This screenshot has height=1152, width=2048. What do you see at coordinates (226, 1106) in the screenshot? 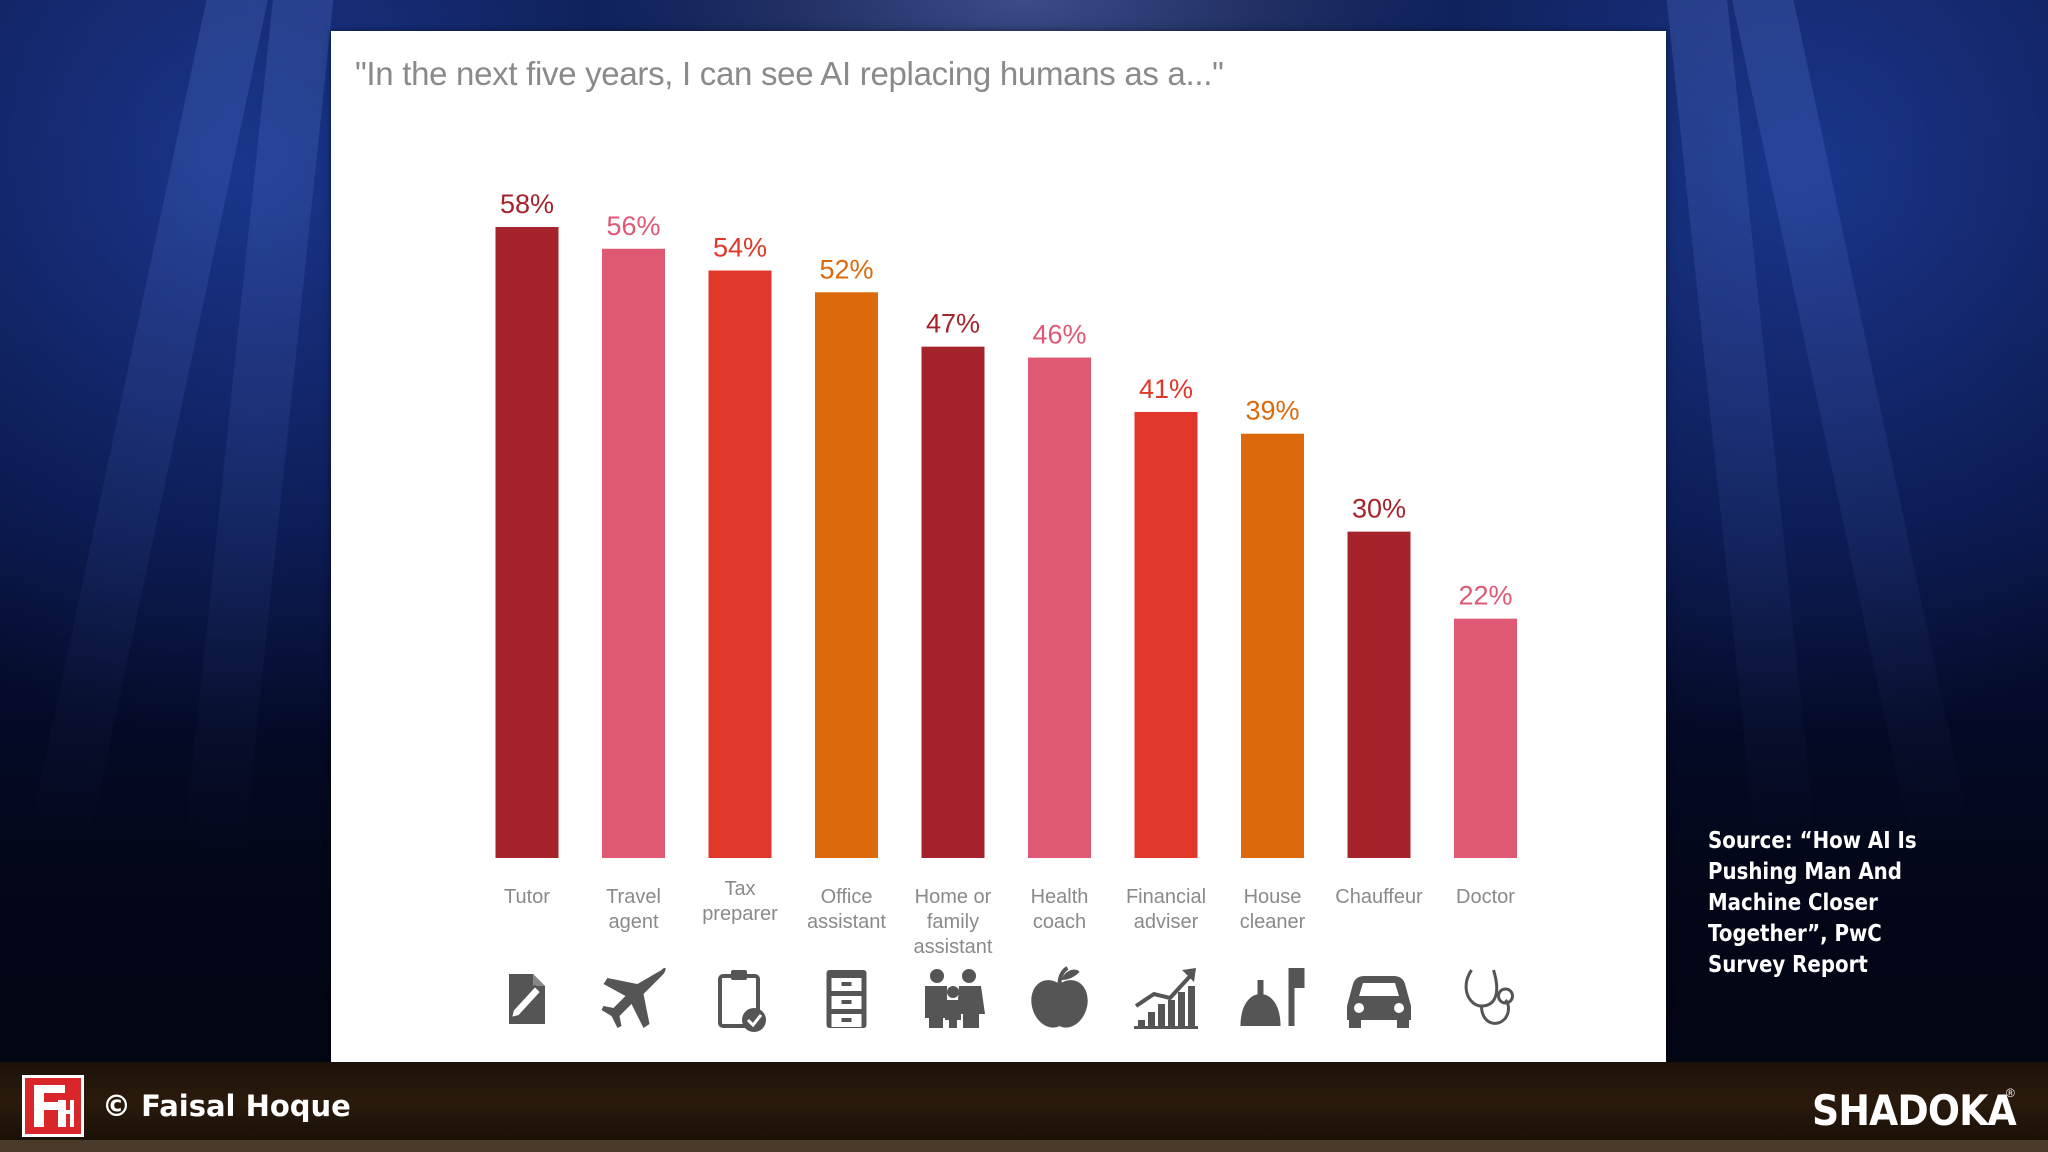
I see `copyright-text: © Faisal Hoque` at bounding box center [226, 1106].